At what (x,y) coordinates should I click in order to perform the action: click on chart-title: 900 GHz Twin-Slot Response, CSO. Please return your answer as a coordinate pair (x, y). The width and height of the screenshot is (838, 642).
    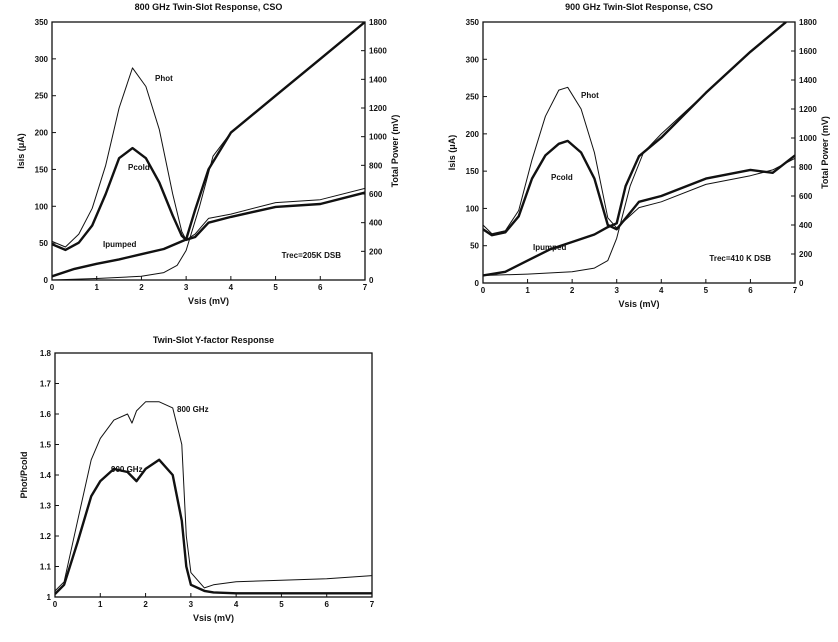
    Looking at the image, I should click on (639, 7).